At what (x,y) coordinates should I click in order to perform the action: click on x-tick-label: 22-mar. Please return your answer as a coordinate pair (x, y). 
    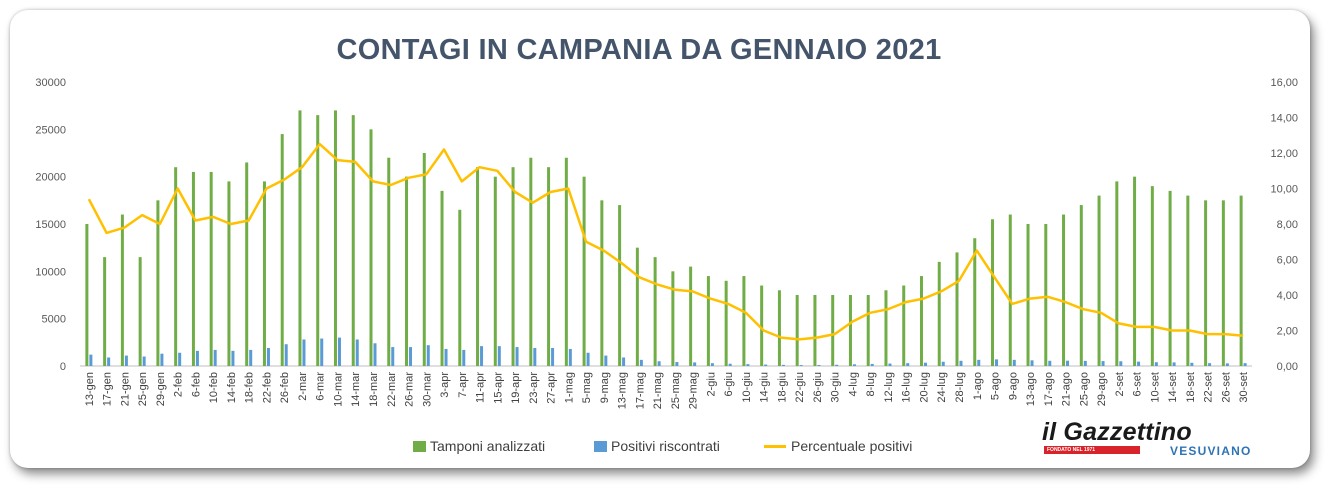
    Looking at the image, I should click on (392, 389).